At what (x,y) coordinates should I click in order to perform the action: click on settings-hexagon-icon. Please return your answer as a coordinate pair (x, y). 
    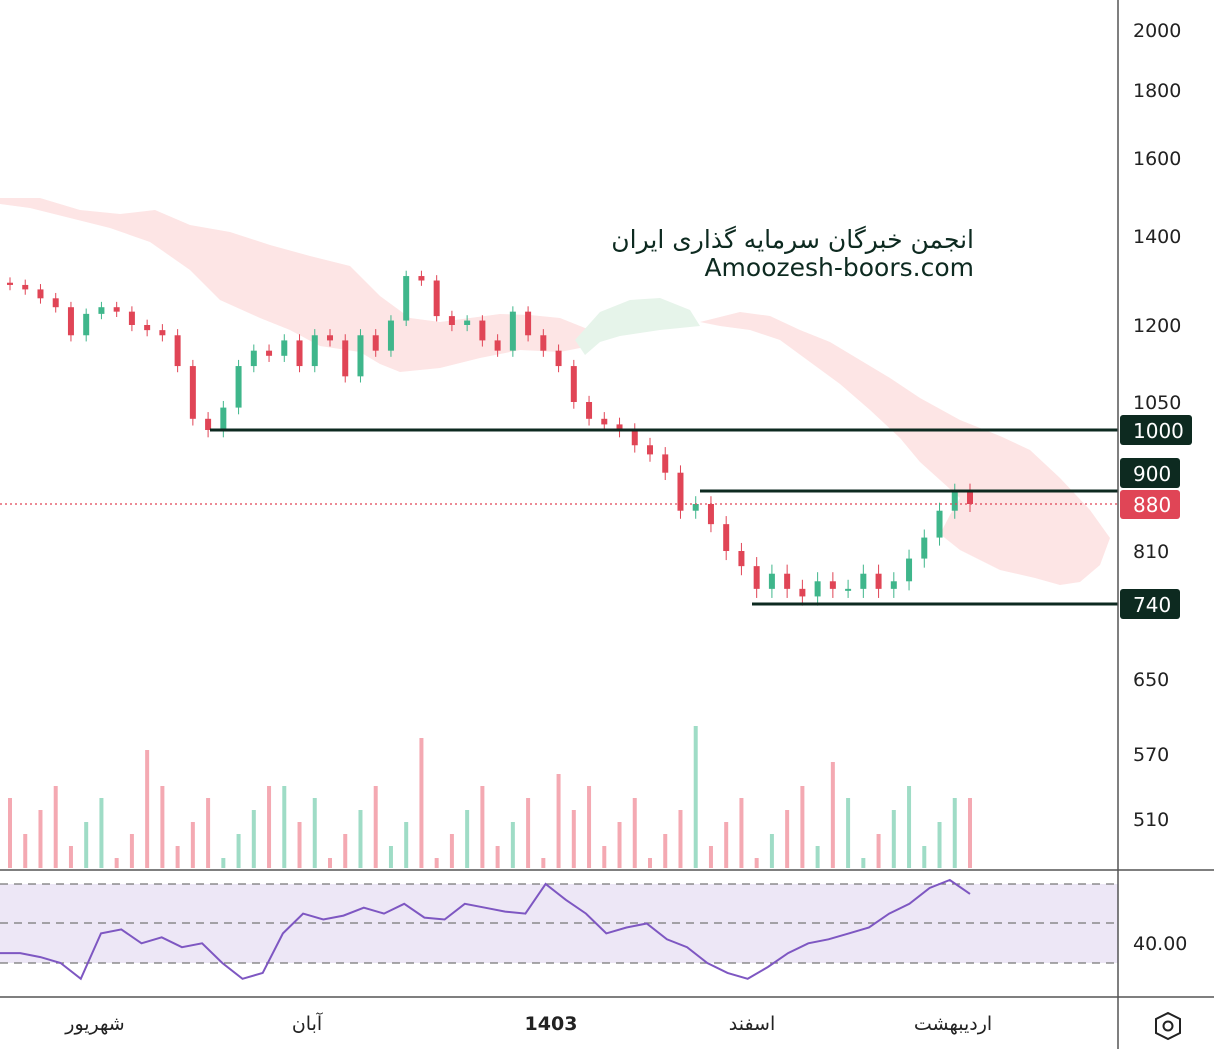
    Looking at the image, I should click on (1168, 1026).